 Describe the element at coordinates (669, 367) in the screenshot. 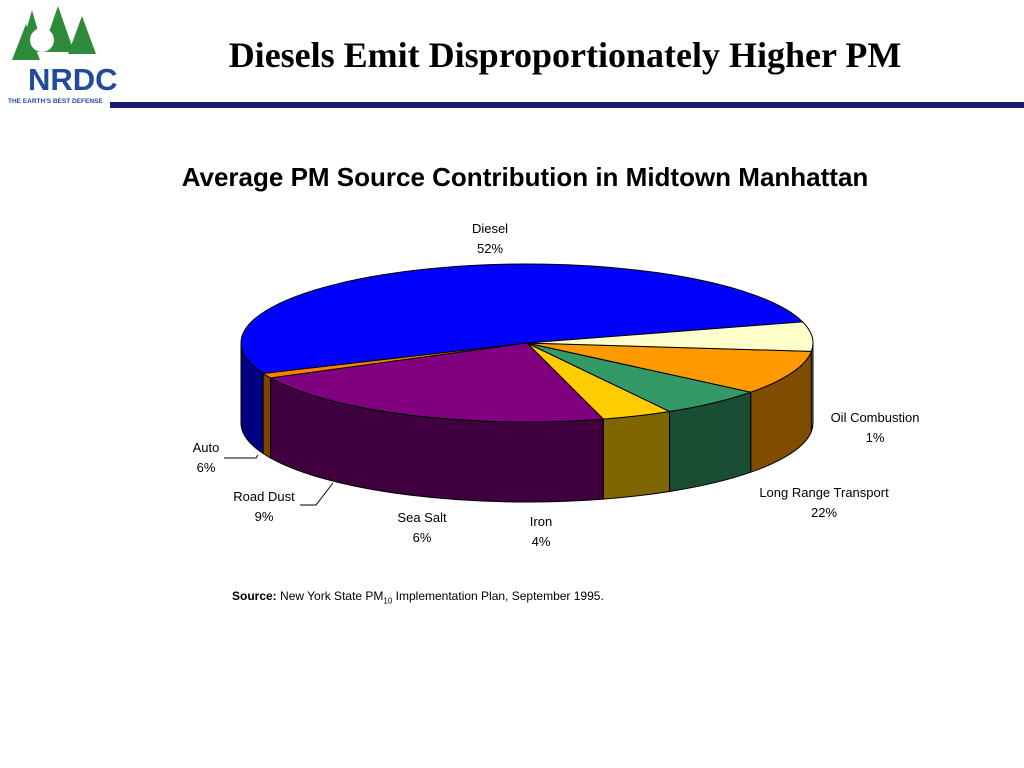

I see `pie-slice-road-dust` at that location.